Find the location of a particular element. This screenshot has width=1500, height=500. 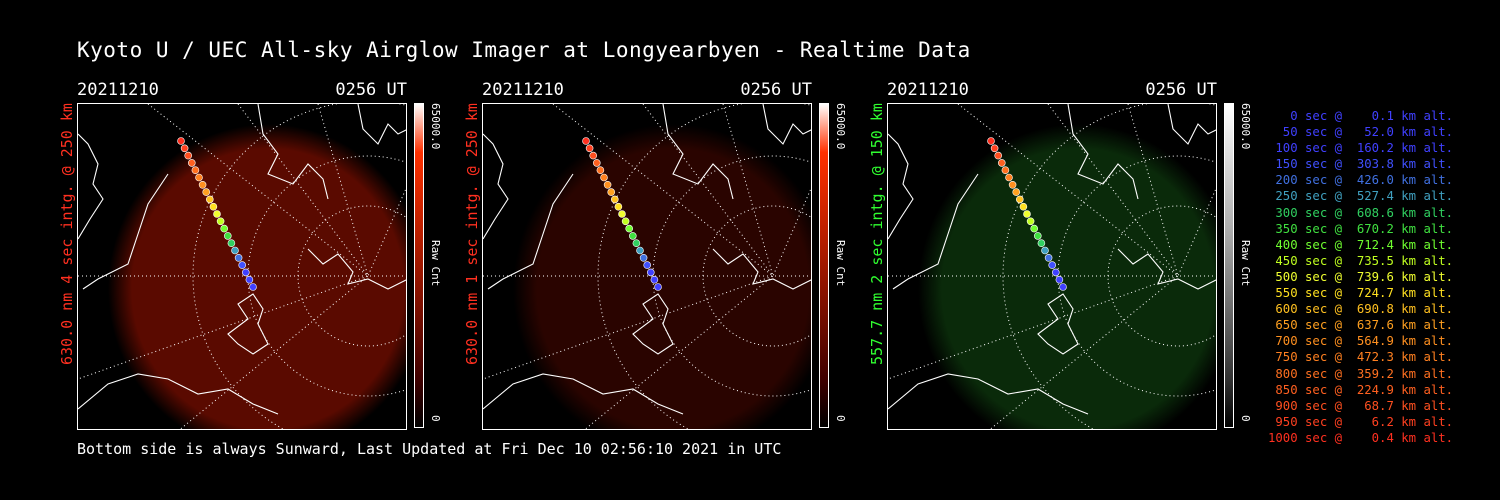

legend-row: 250 sec @ 527.4 km alt. is located at coordinates (1361, 196).